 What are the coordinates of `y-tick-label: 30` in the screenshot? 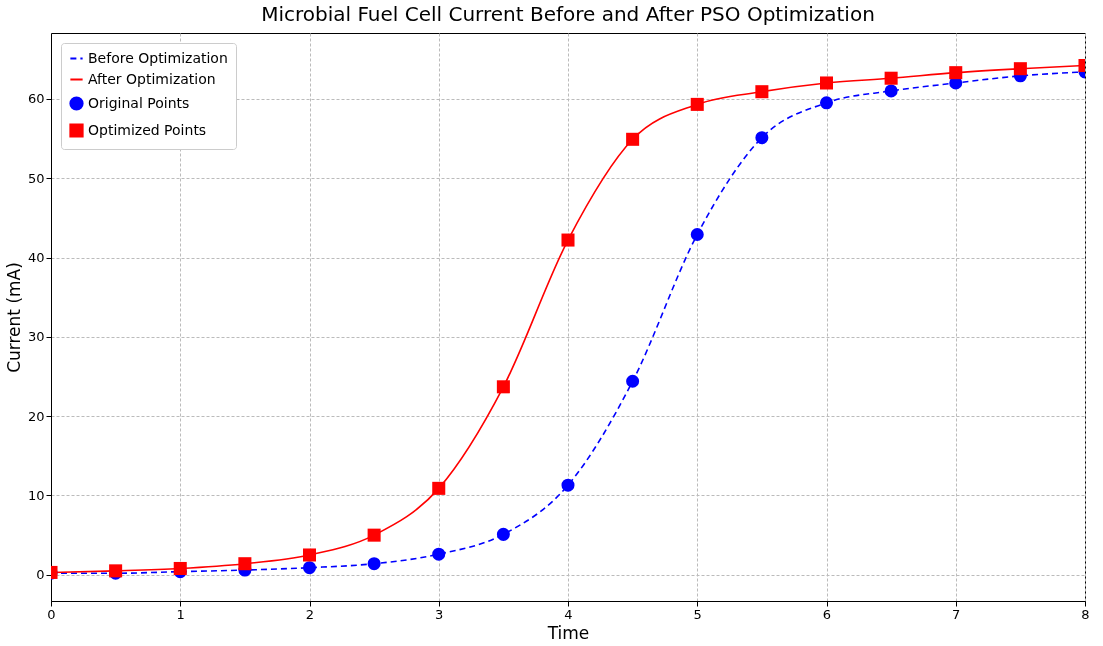 It's located at (36, 337).